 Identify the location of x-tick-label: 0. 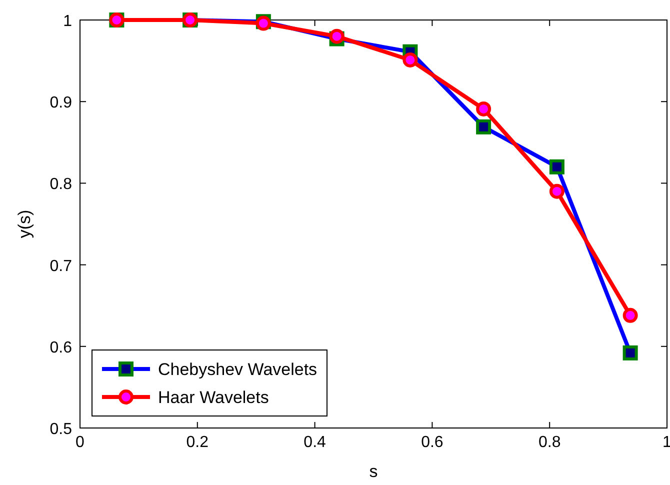
(80, 442).